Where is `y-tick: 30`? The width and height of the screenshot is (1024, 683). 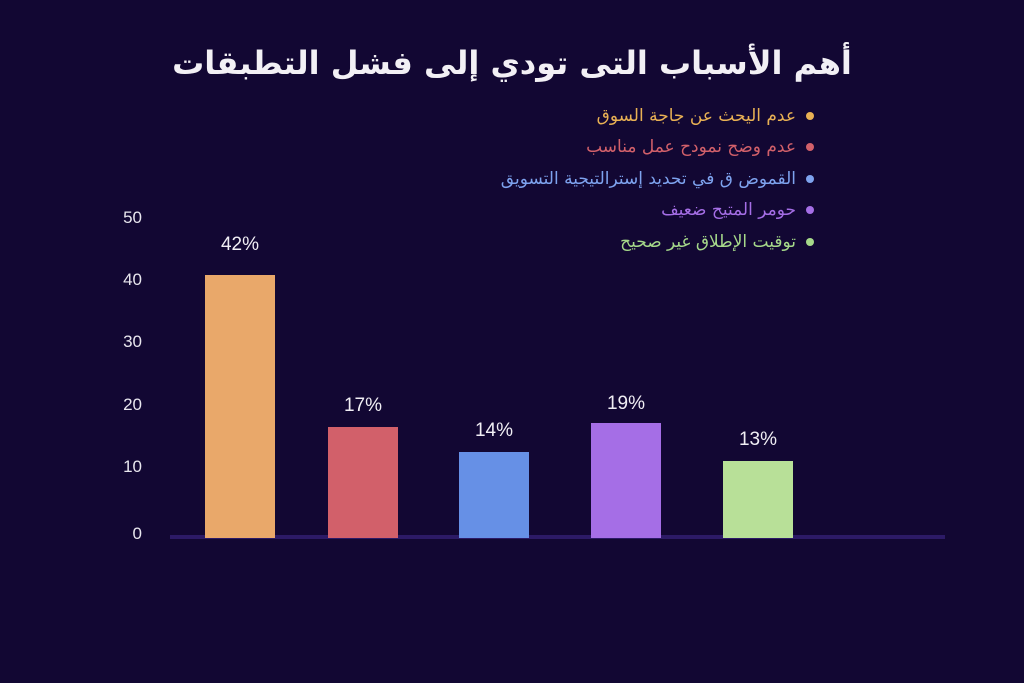 y-tick: 30 is located at coordinates (132, 341).